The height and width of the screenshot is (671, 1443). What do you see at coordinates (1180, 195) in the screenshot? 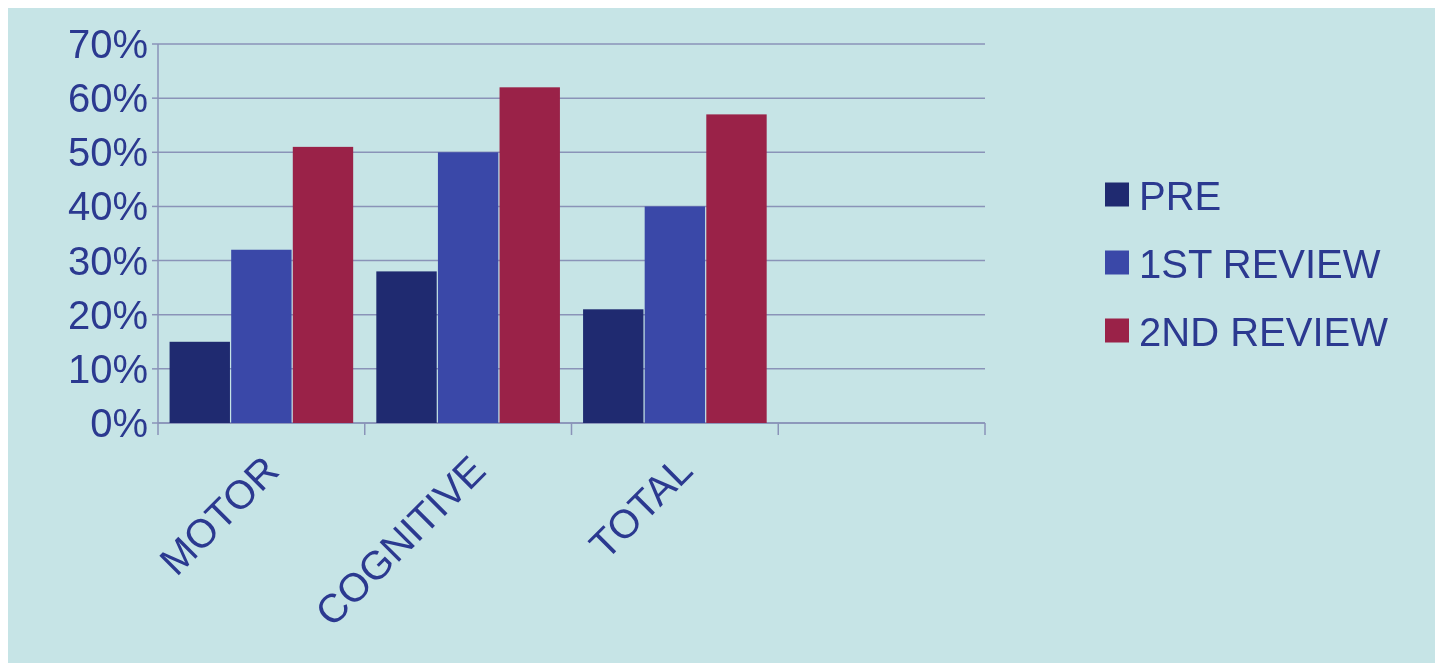
I see `legend-label: PRE` at bounding box center [1180, 195].